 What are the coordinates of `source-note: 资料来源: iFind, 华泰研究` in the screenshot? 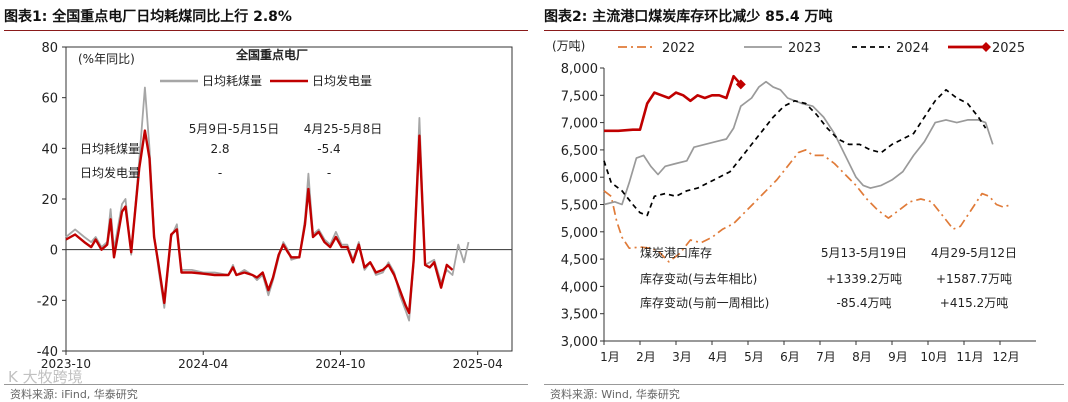 It's located at (74, 394).